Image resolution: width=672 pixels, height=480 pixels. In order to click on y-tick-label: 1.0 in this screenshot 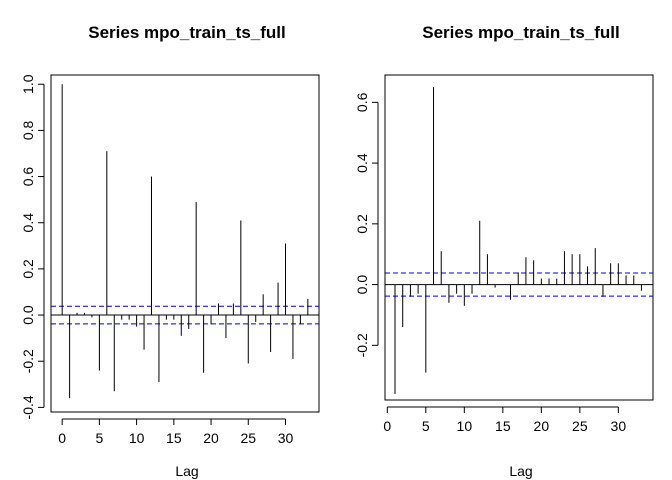, I will do `click(28, 84)`.